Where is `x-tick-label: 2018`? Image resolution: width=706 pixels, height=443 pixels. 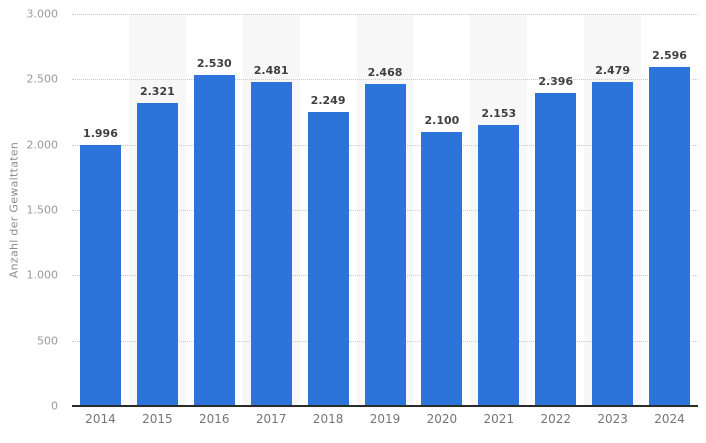
x-tick-label: 2018 is located at coordinates (328, 419).